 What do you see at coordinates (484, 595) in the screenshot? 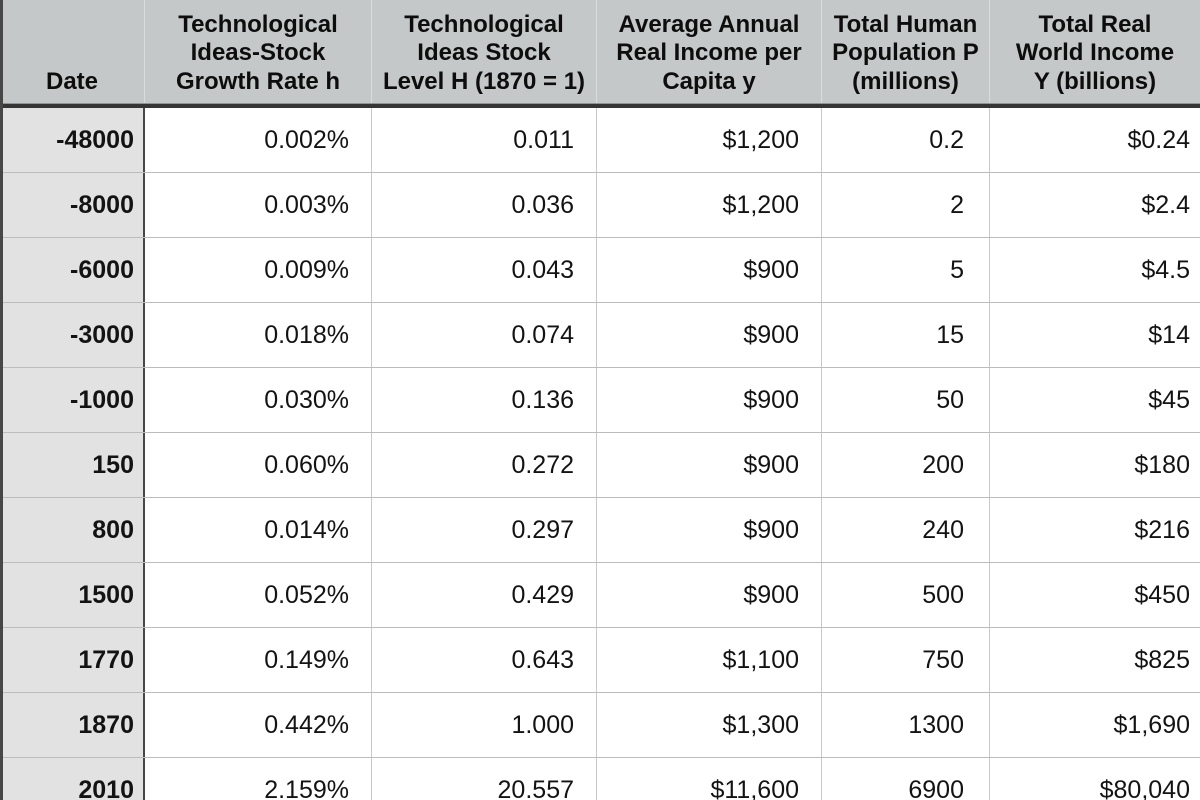
I see `cell-stock-level: 0.429` at bounding box center [484, 595].